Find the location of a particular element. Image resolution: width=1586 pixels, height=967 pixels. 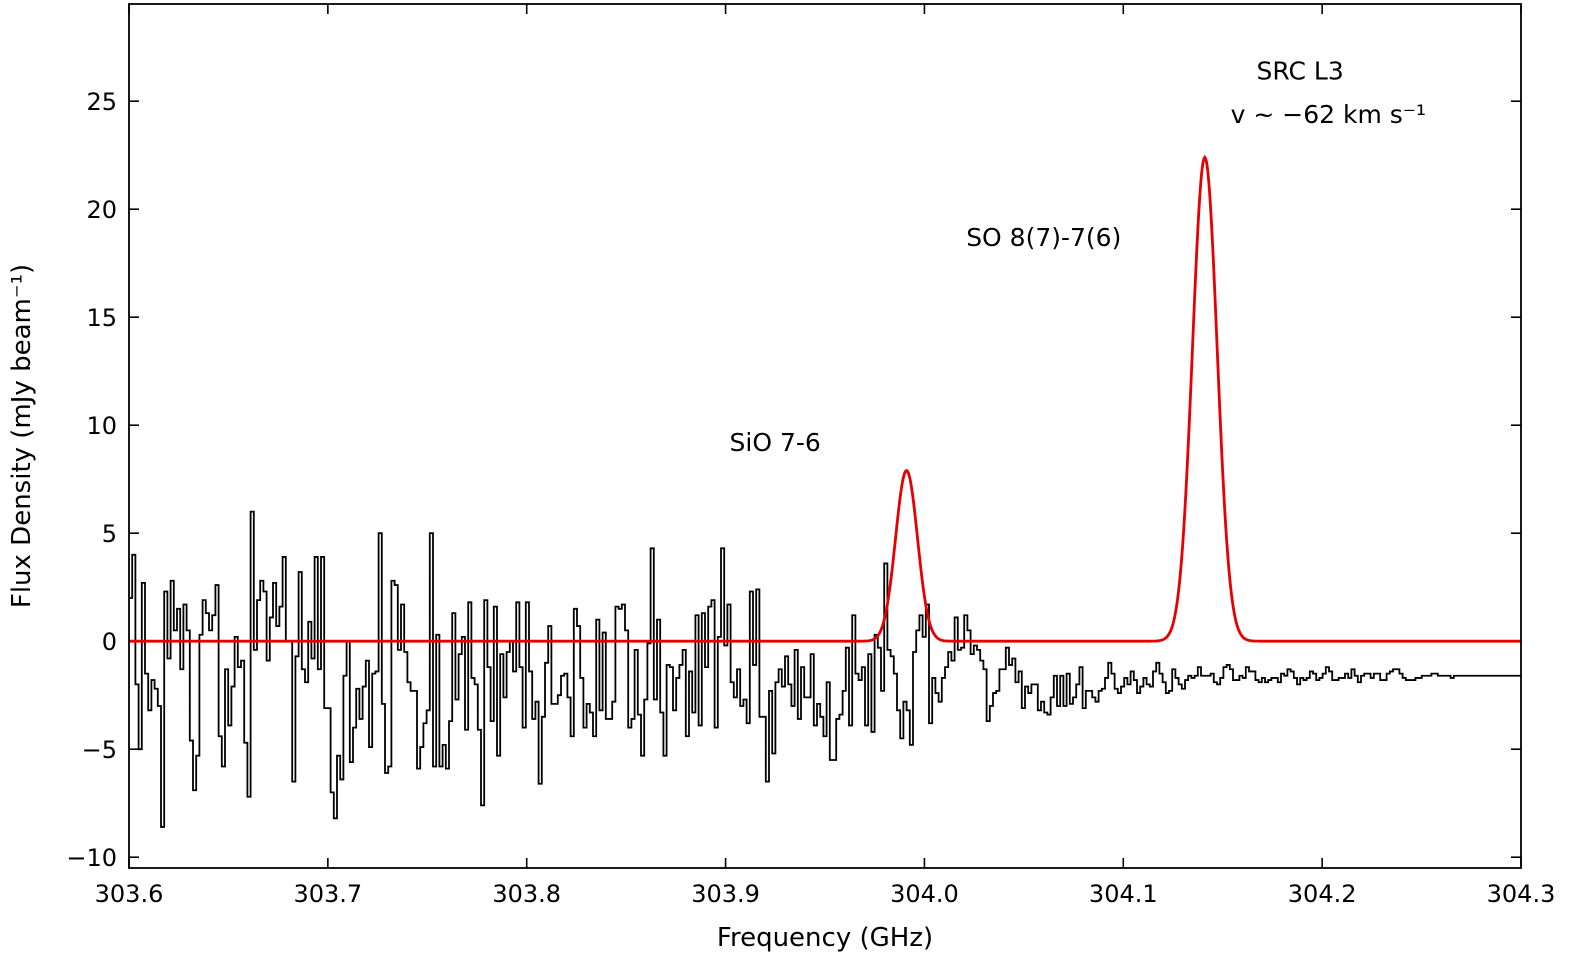

y-tick-label: 10 is located at coordinates (101, 426).